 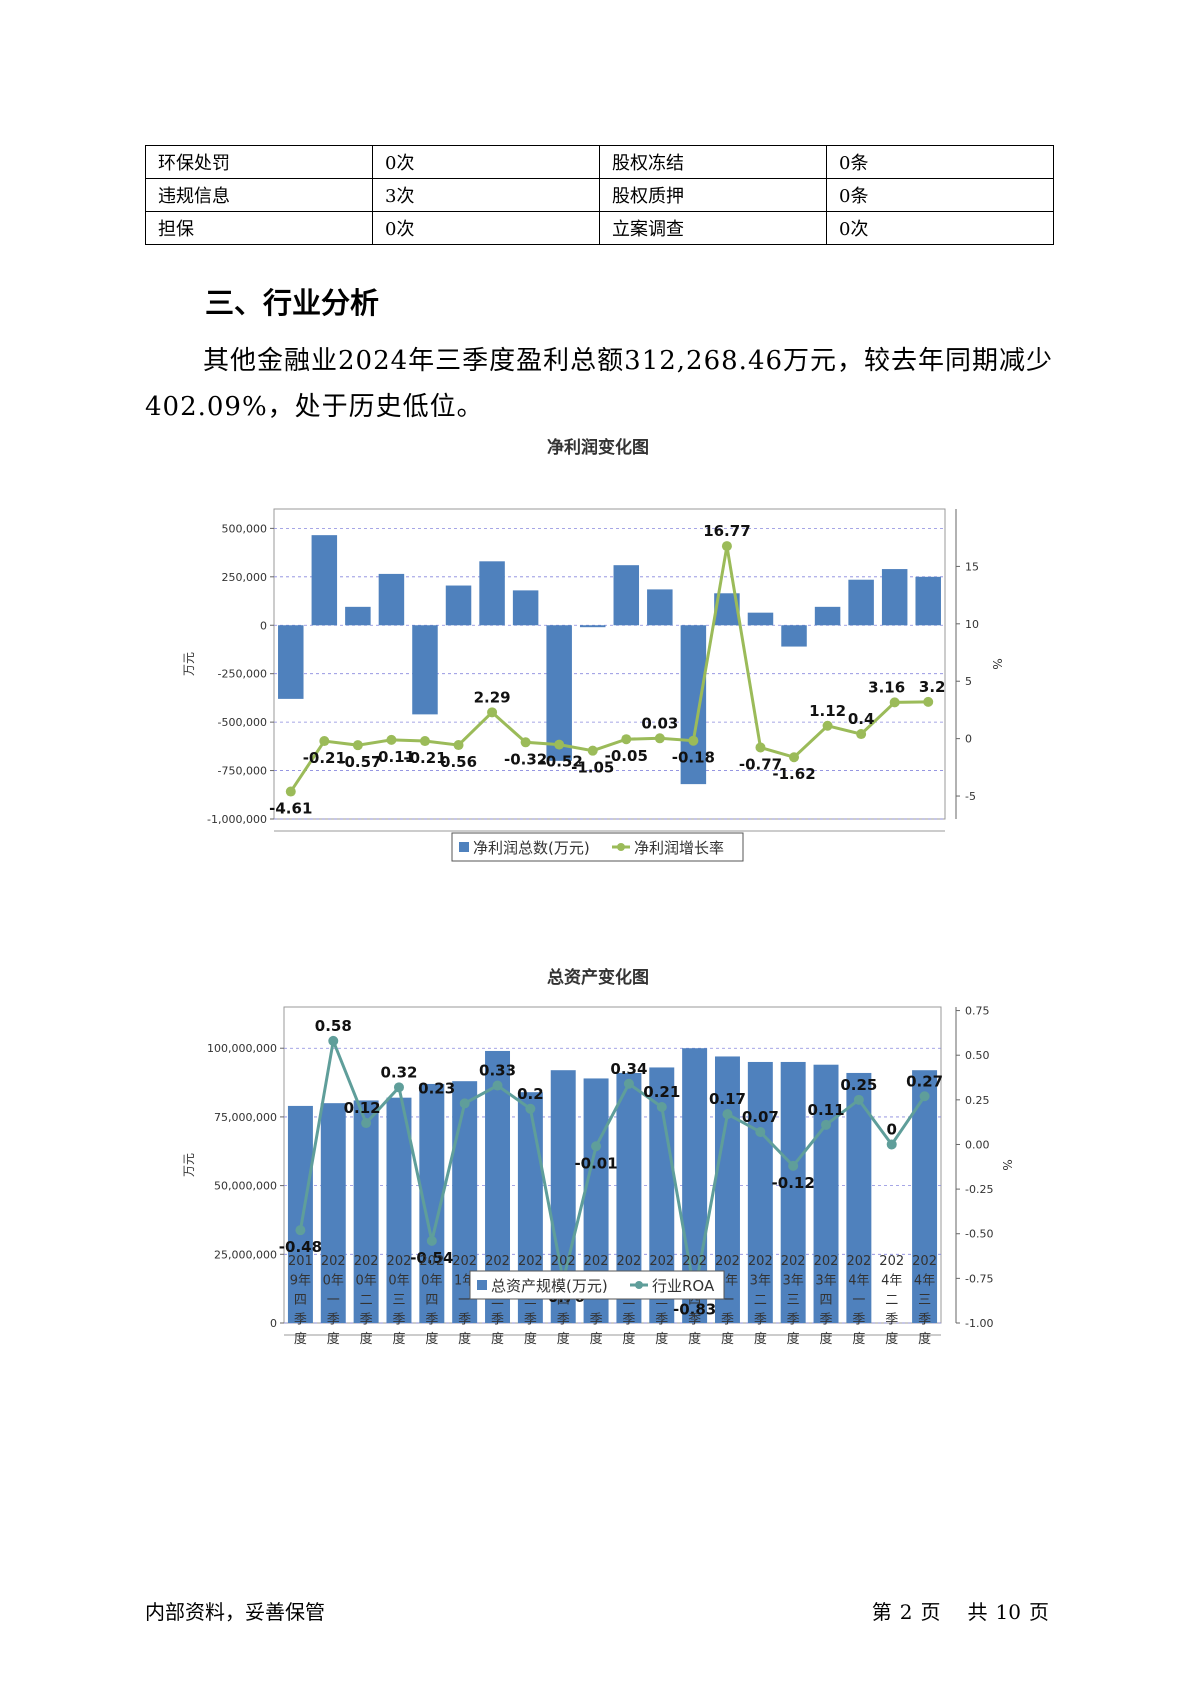 What do you see at coordinates (245, 577) in the screenshot?
I see `left-tick-label: 250,000` at bounding box center [245, 577].